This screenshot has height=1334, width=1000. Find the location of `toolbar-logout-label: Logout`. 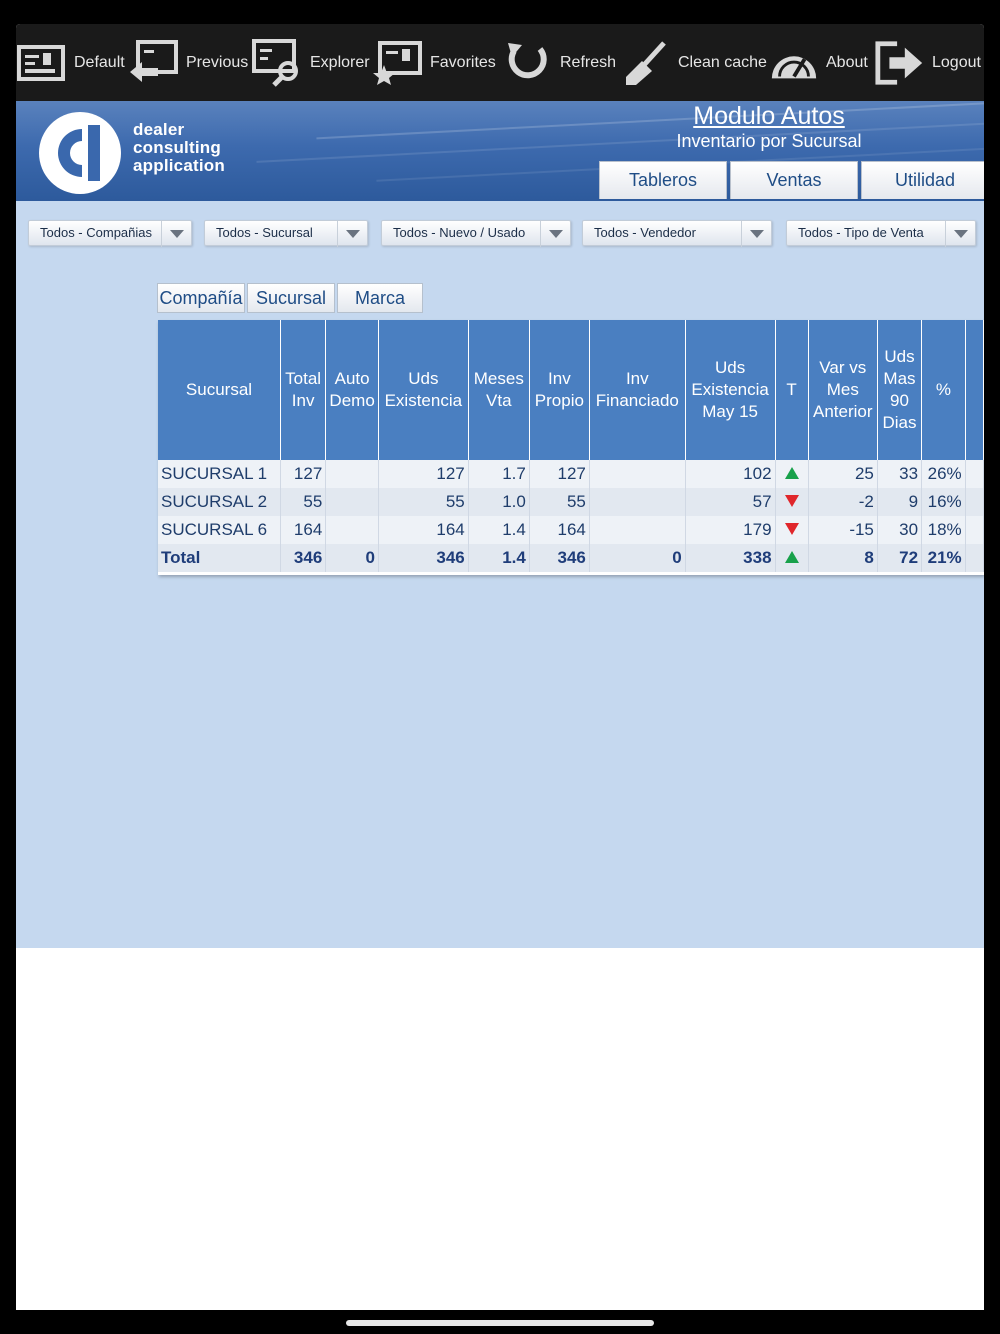

toolbar-logout-label: Logout is located at coordinates (956, 62).